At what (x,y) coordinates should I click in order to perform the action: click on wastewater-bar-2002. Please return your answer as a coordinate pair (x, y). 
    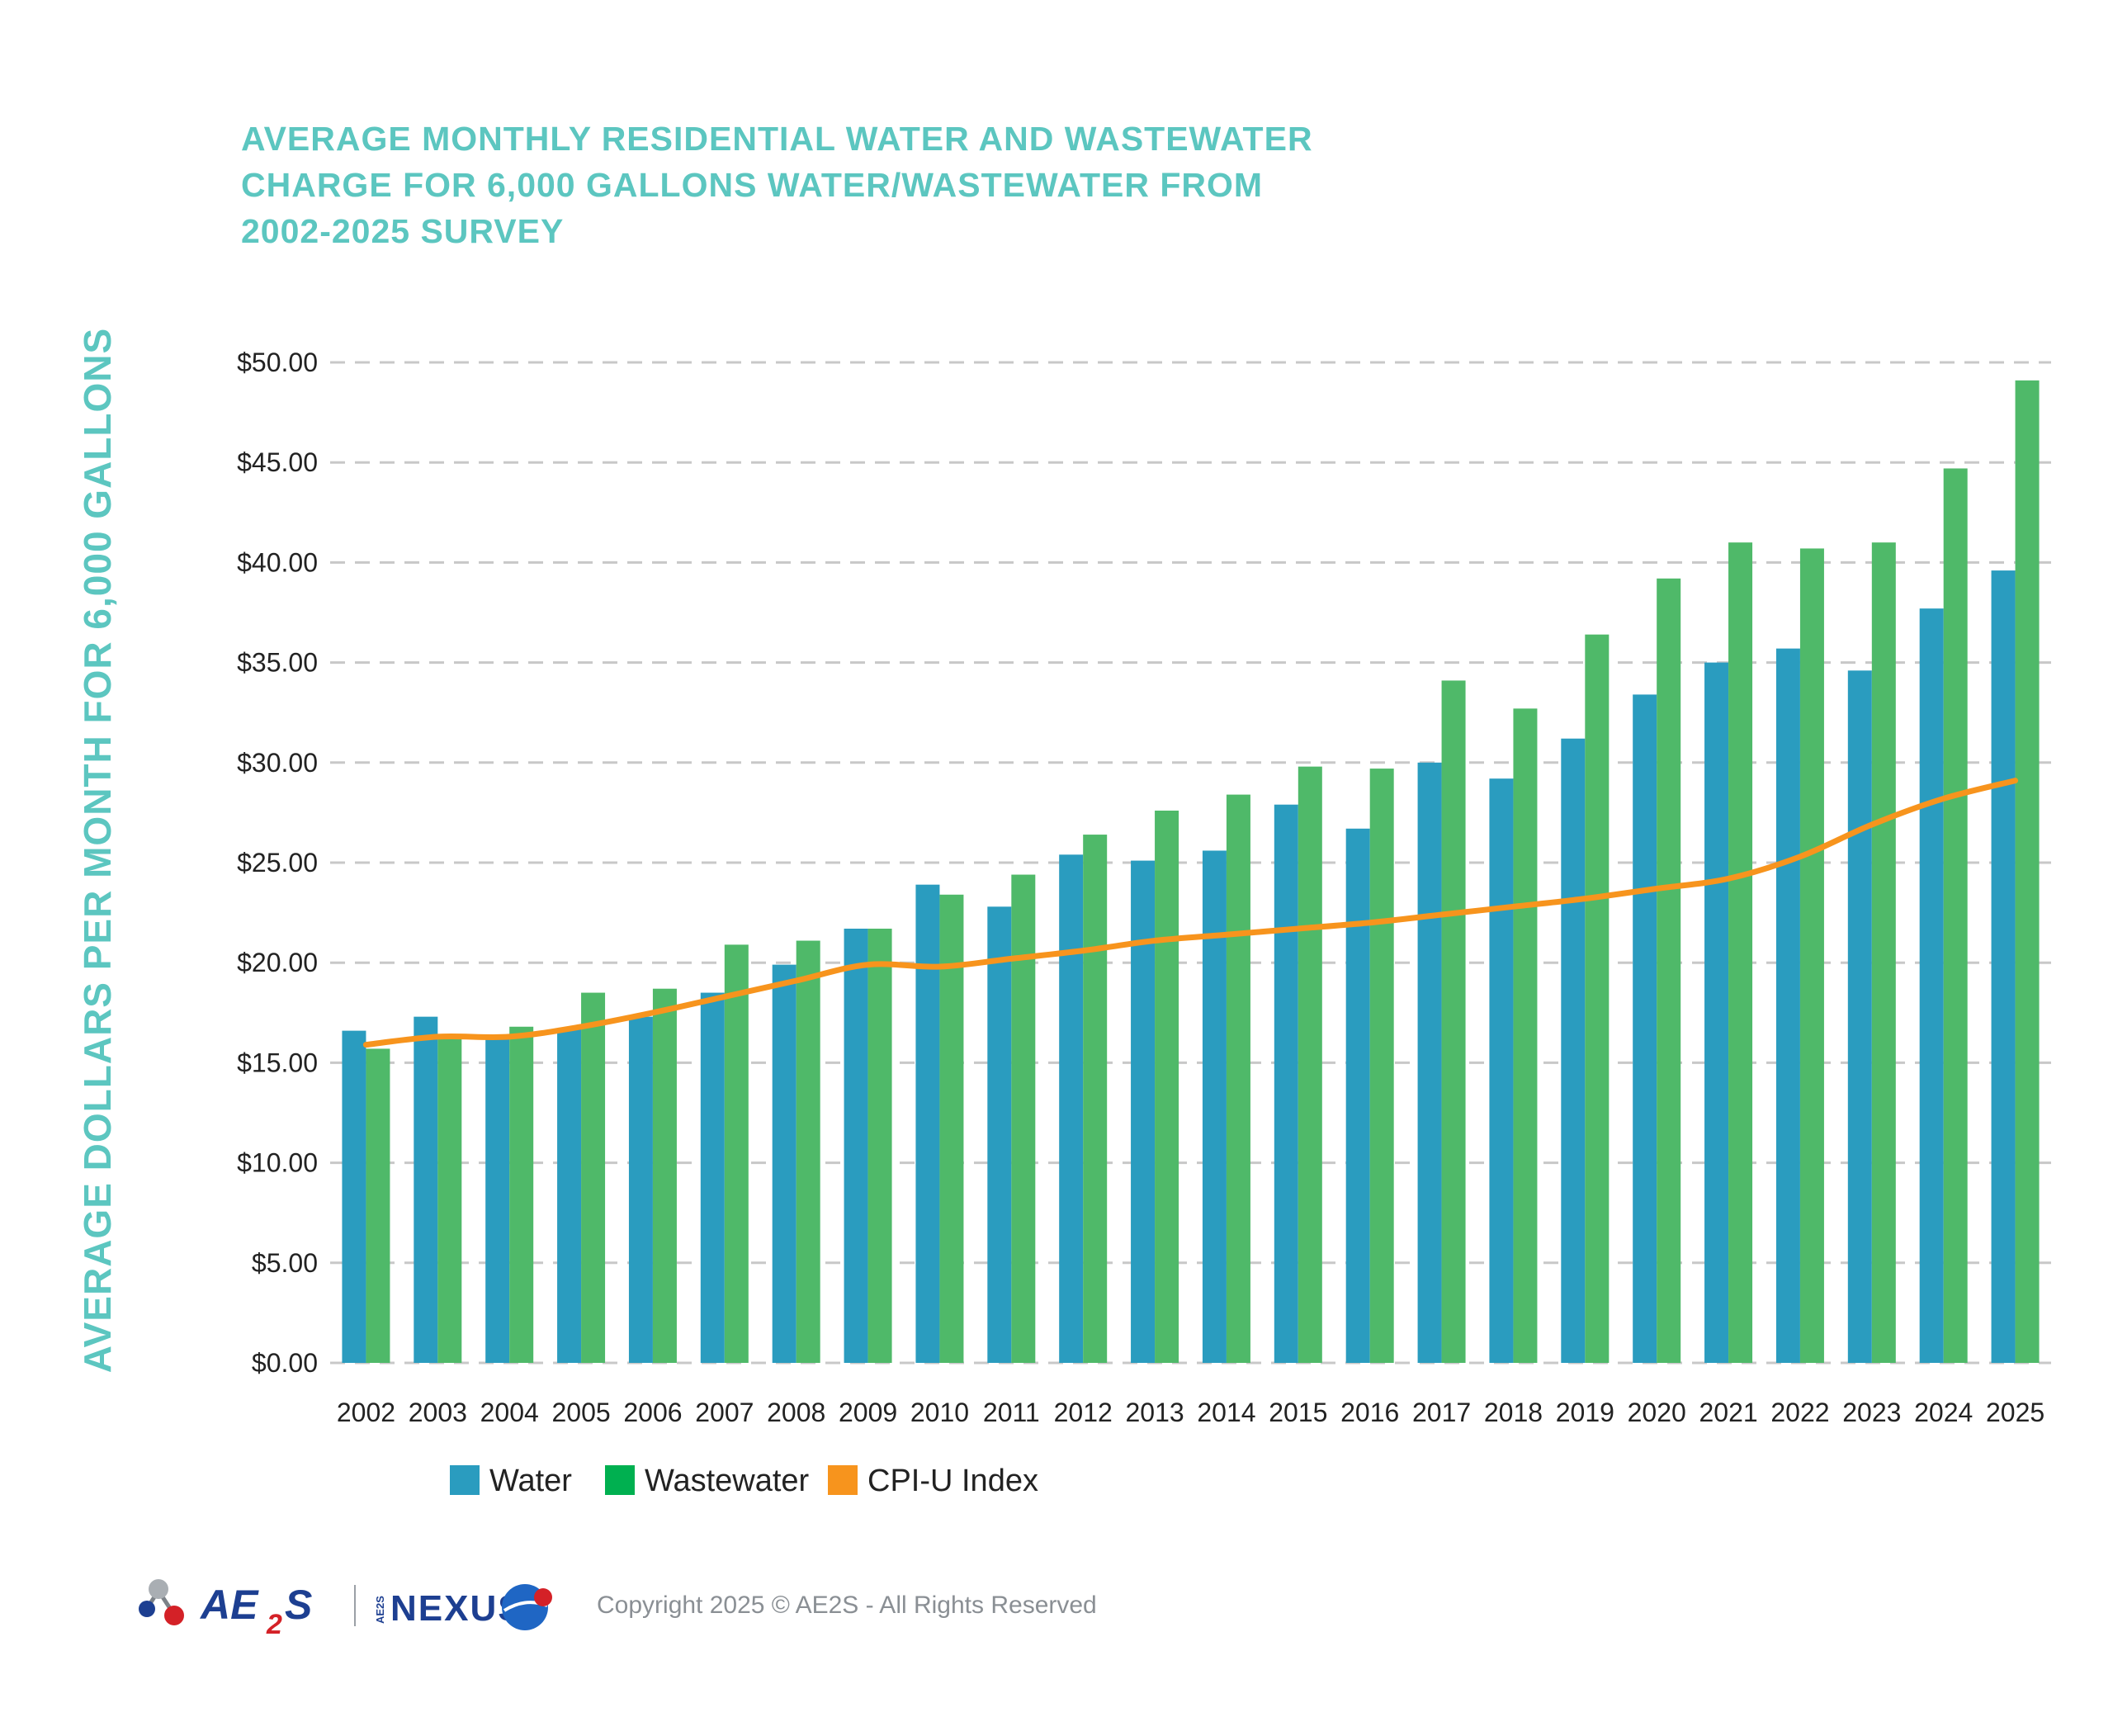
    Looking at the image, I should click on (378, 1205).